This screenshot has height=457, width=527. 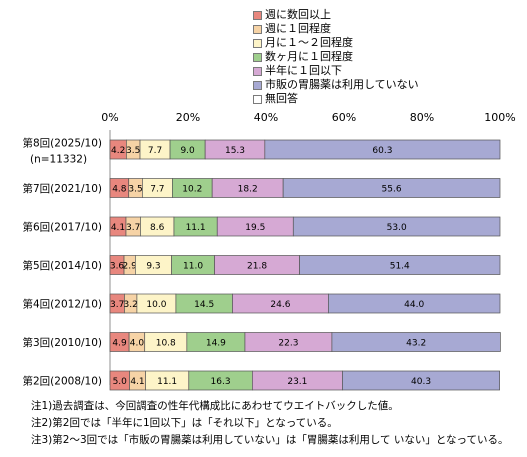 What do you see at coordinates (499, 117) in the screenshot?
I see `x-tick-label: 100%` at bounding box center [499, 117].